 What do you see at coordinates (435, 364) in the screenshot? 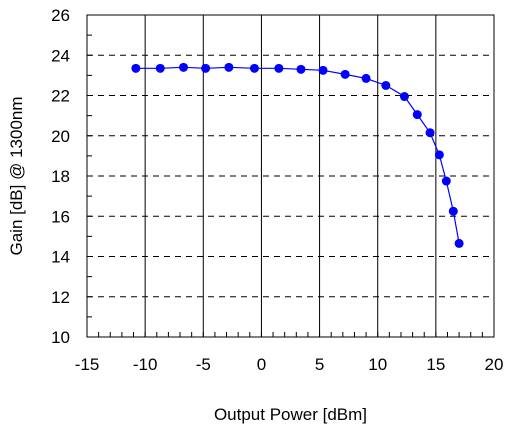
I see `x-tick-label: 15` at bounding box center [435, 364].